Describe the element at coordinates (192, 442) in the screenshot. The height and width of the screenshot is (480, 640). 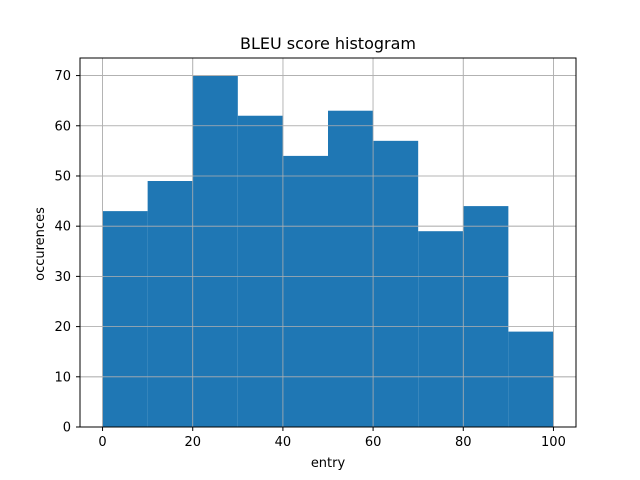
I see `x-tick-label: 20` at that location.